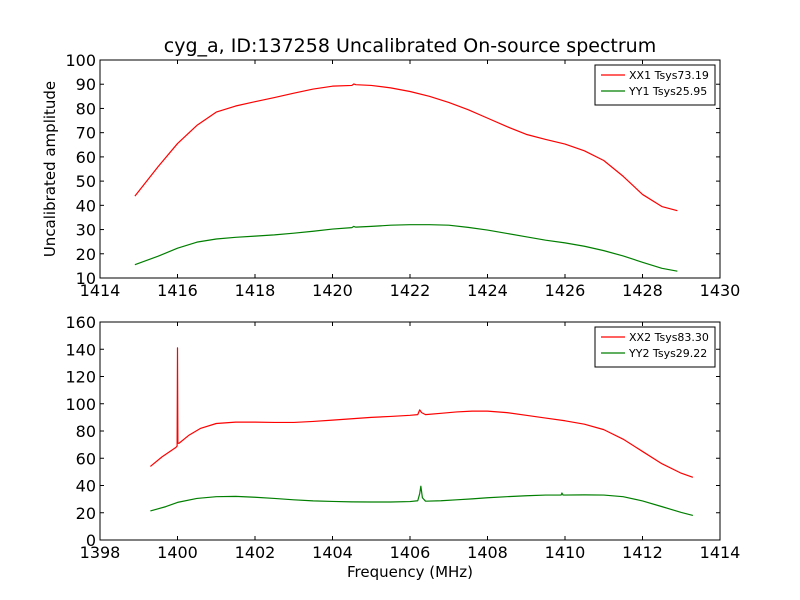 This screenshot has width=800, height=600. What do you see at coordinates (720, 290) in the screenshot?
I see `chart1-x-tick-label: 1430` at bounding box center [720, 290].